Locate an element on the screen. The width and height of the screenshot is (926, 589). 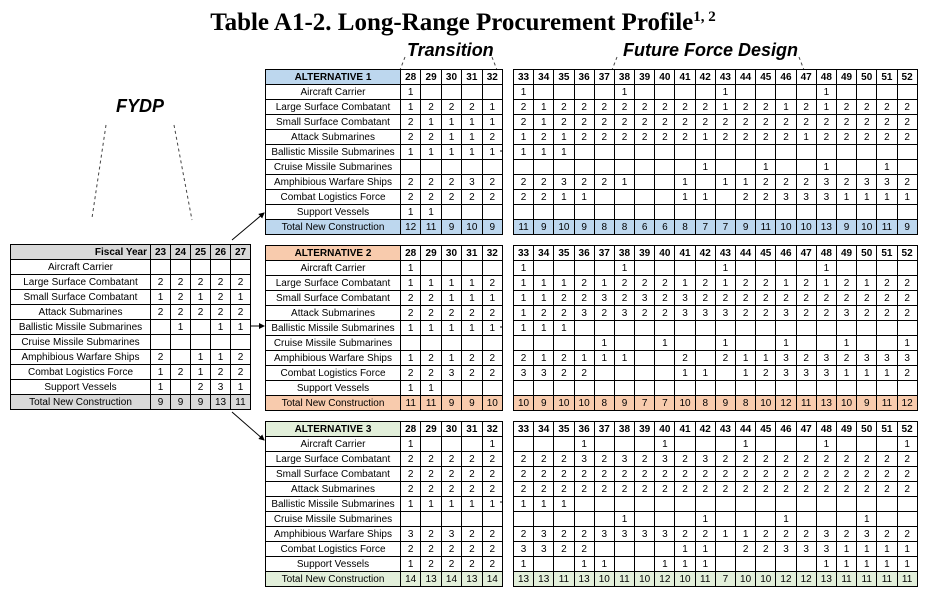
transition-total-cell: 14 is located at coordinates (492, 579).